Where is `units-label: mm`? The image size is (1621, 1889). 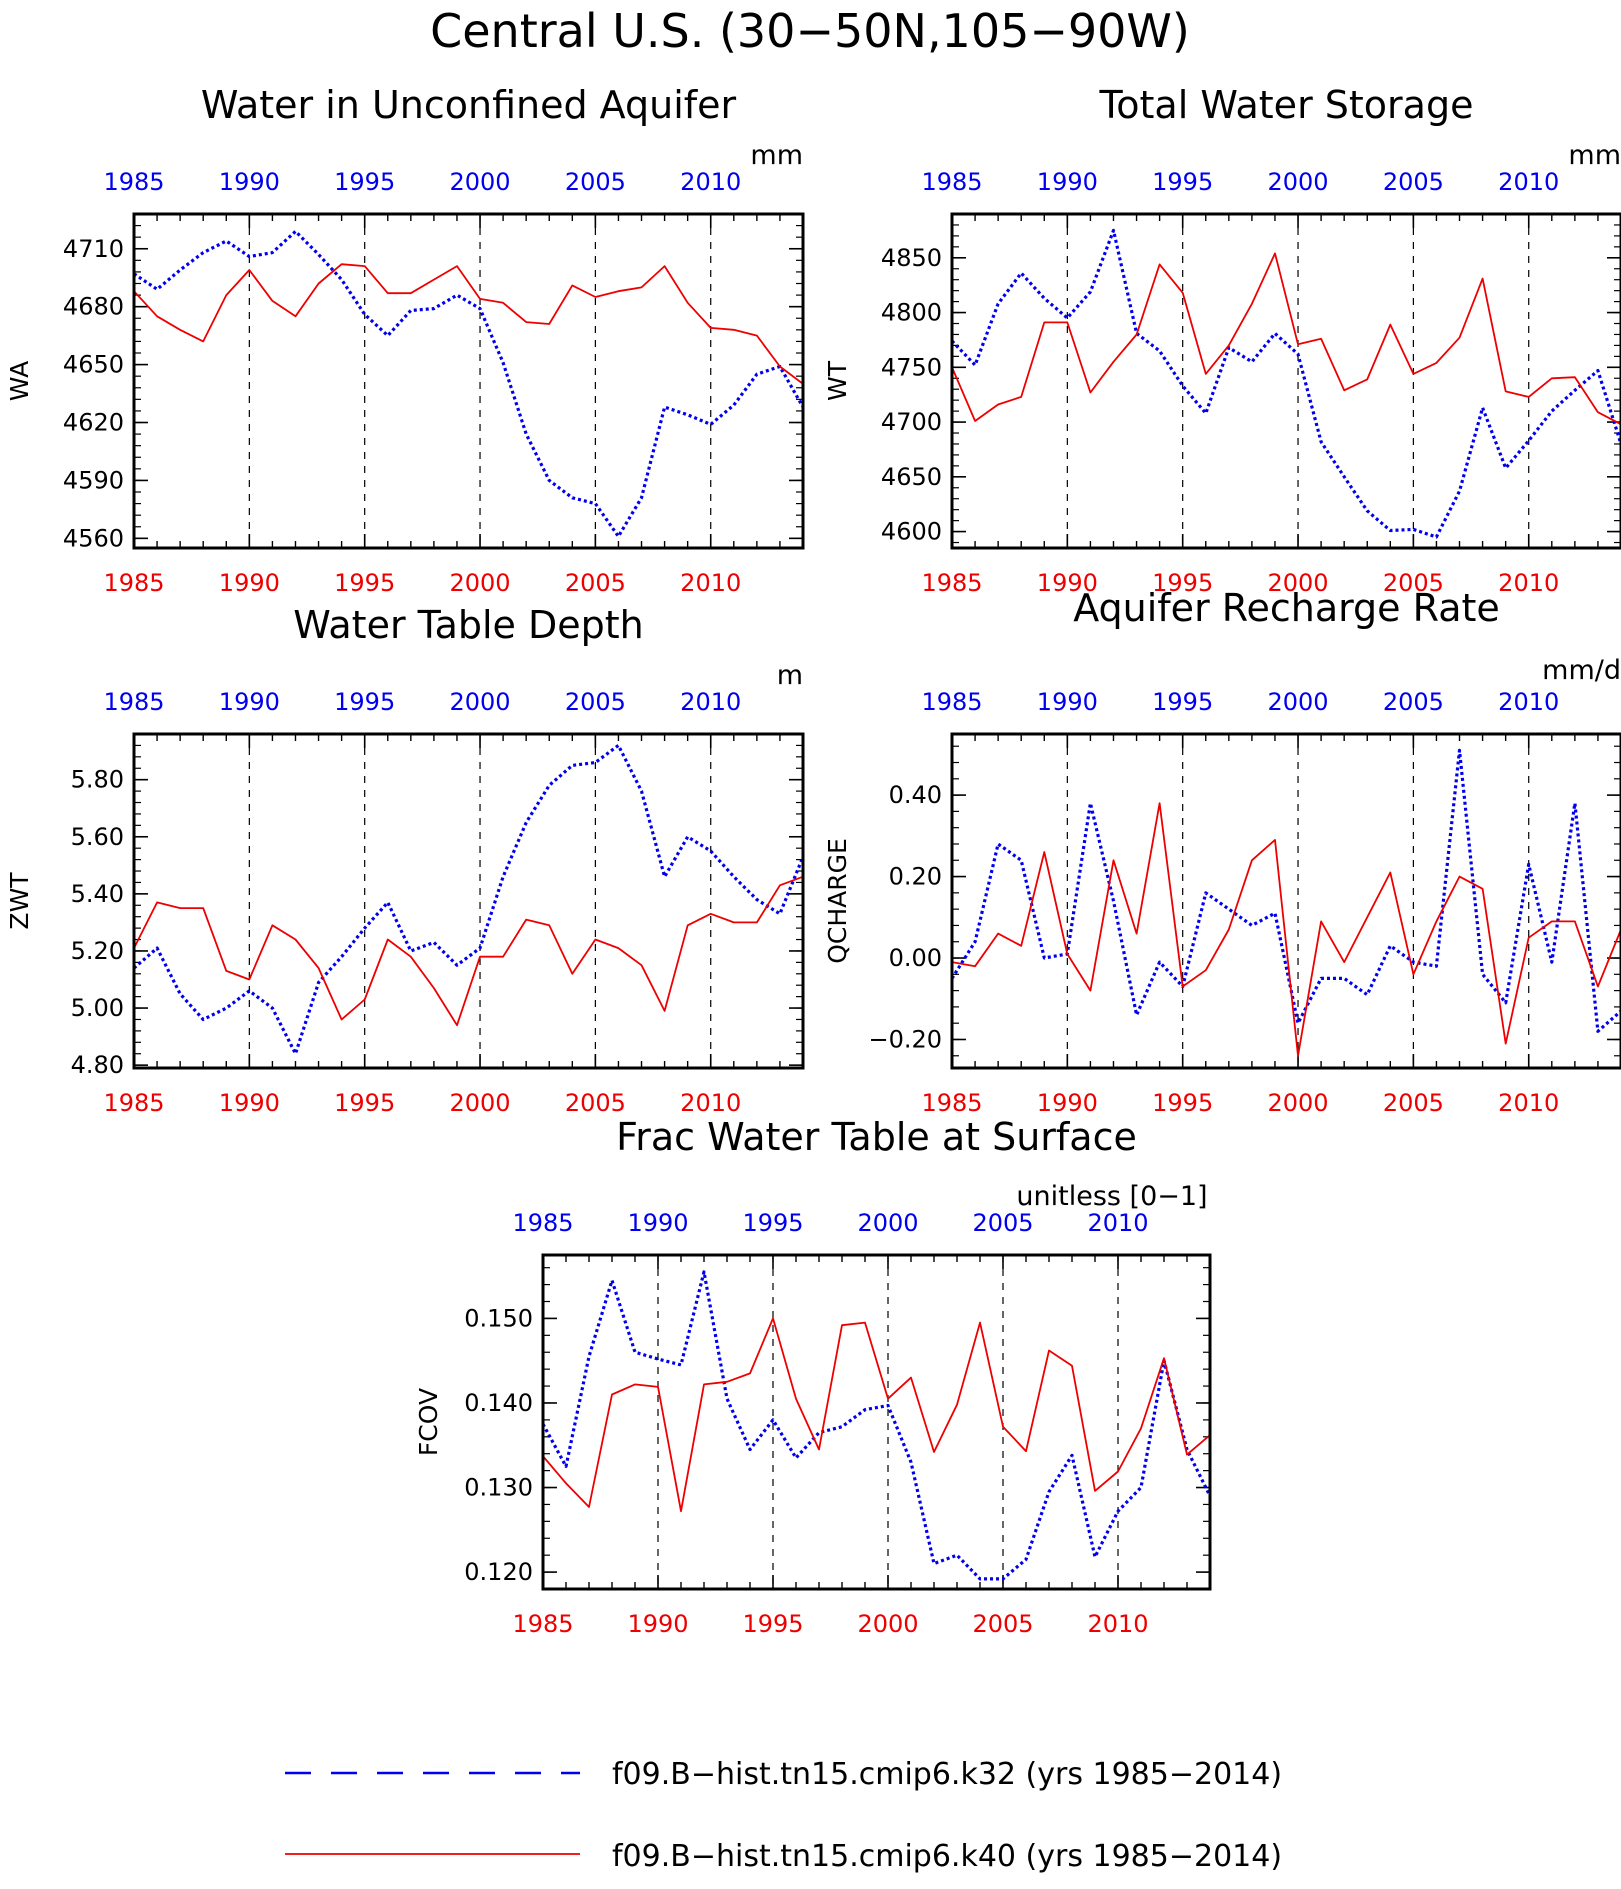
units-label: mm is located at coordinates (776, 155).